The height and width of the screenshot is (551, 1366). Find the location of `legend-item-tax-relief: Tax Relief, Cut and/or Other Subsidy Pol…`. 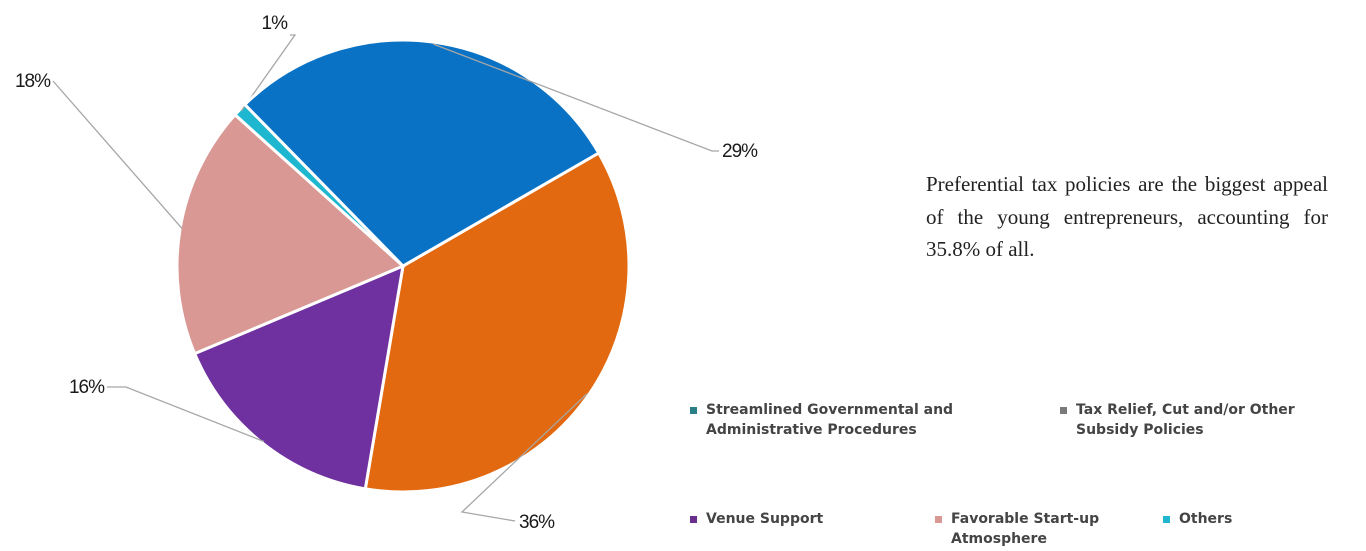

legend-item-tax-relief: Tax Relief, Cut and/or Other Subsidy Pol… is located at coordinates (1177, 420).